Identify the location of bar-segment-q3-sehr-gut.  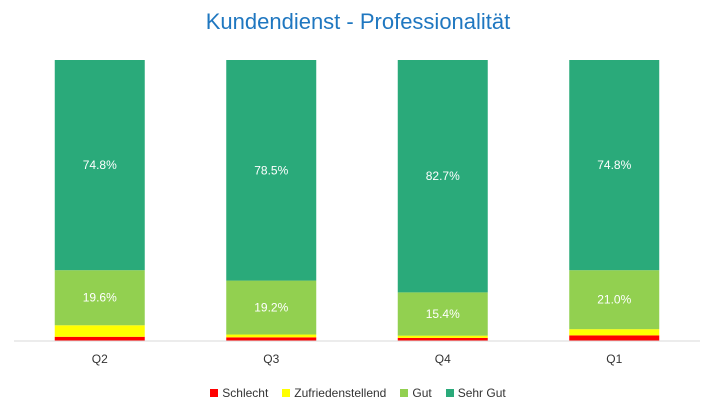
(271, 170).